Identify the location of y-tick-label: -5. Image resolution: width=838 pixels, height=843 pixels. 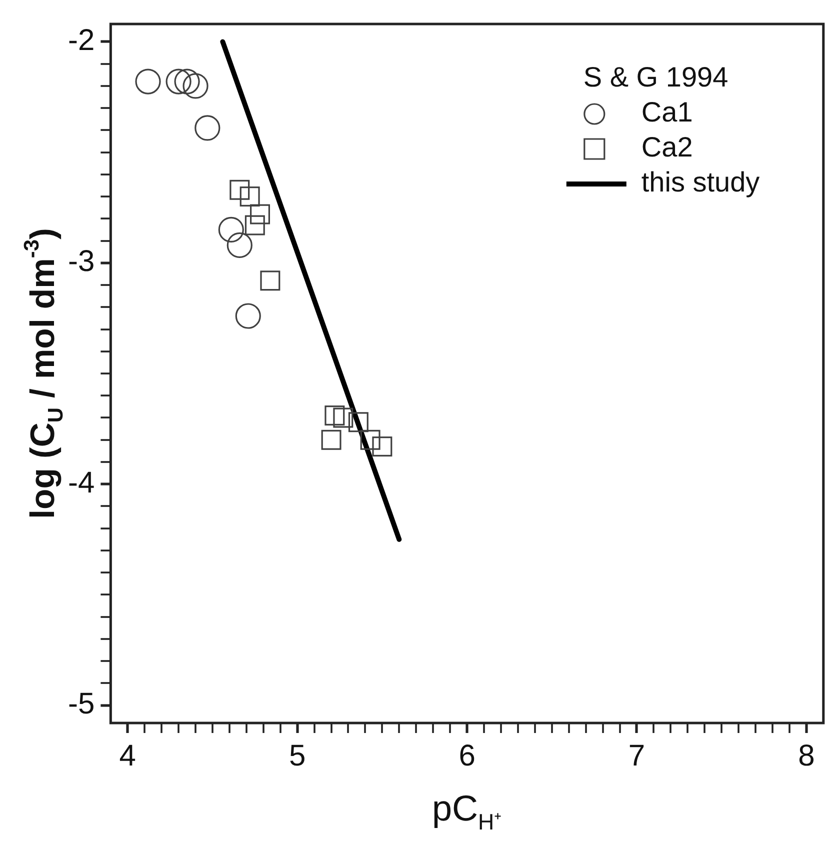
(81, 704).